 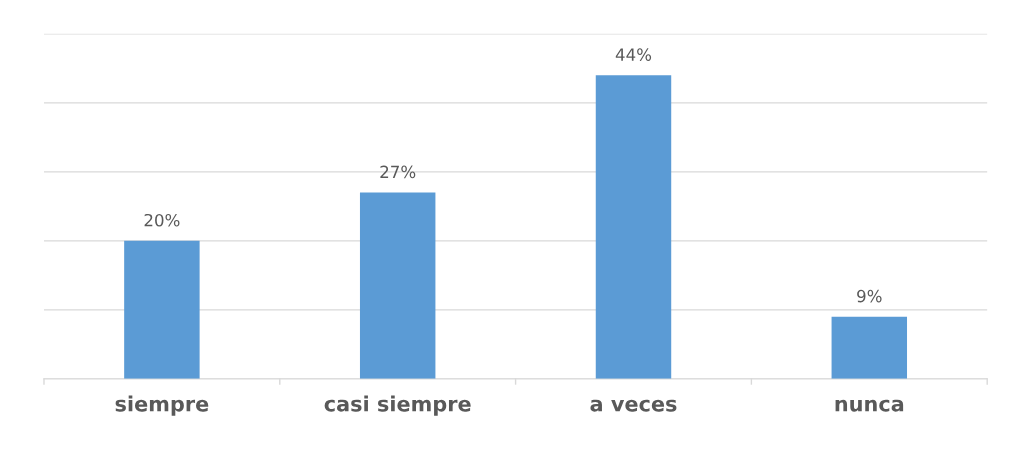 I want to click on data-label: 44%, so click(x=633, y=54).